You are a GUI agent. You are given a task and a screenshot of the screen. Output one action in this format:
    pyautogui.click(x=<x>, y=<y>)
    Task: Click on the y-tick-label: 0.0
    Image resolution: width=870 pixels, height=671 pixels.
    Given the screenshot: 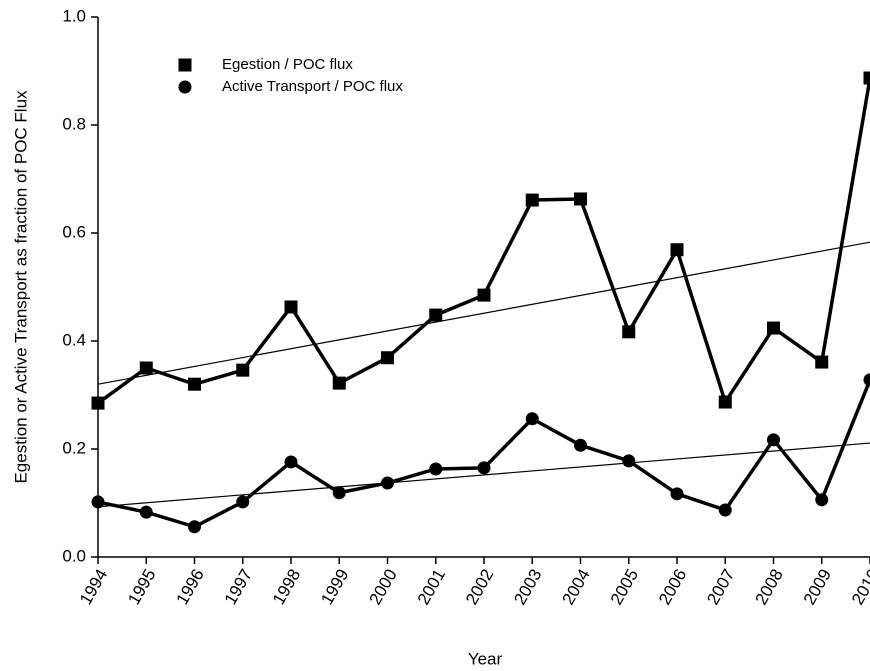 What is the action you would take?
    pyautogui.click(x=74, y=555)
    